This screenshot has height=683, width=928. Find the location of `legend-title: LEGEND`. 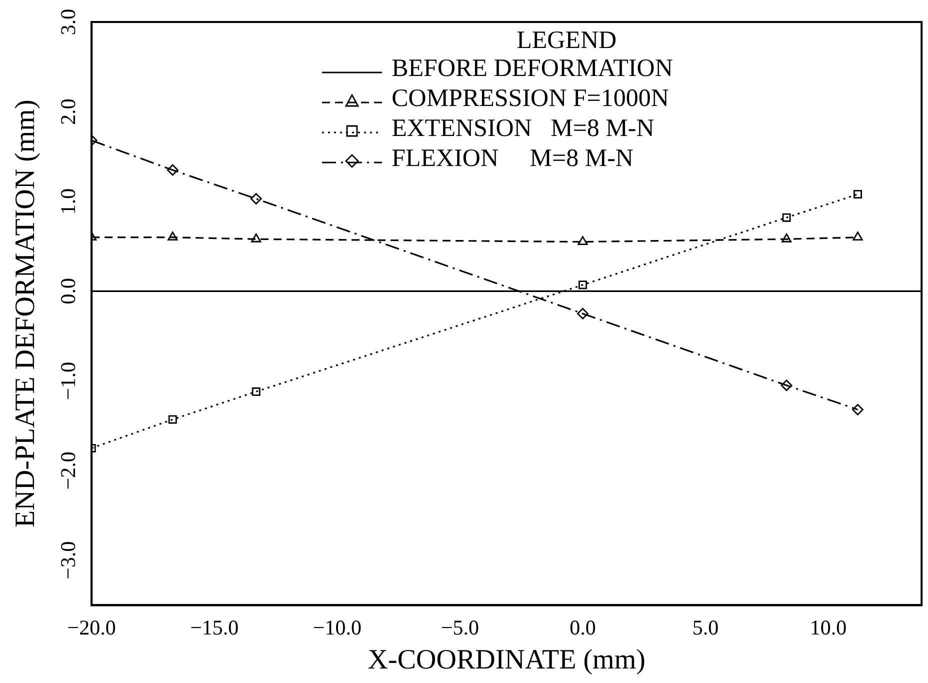

legend-title: LEGEND is located at coordinates (567, 41).